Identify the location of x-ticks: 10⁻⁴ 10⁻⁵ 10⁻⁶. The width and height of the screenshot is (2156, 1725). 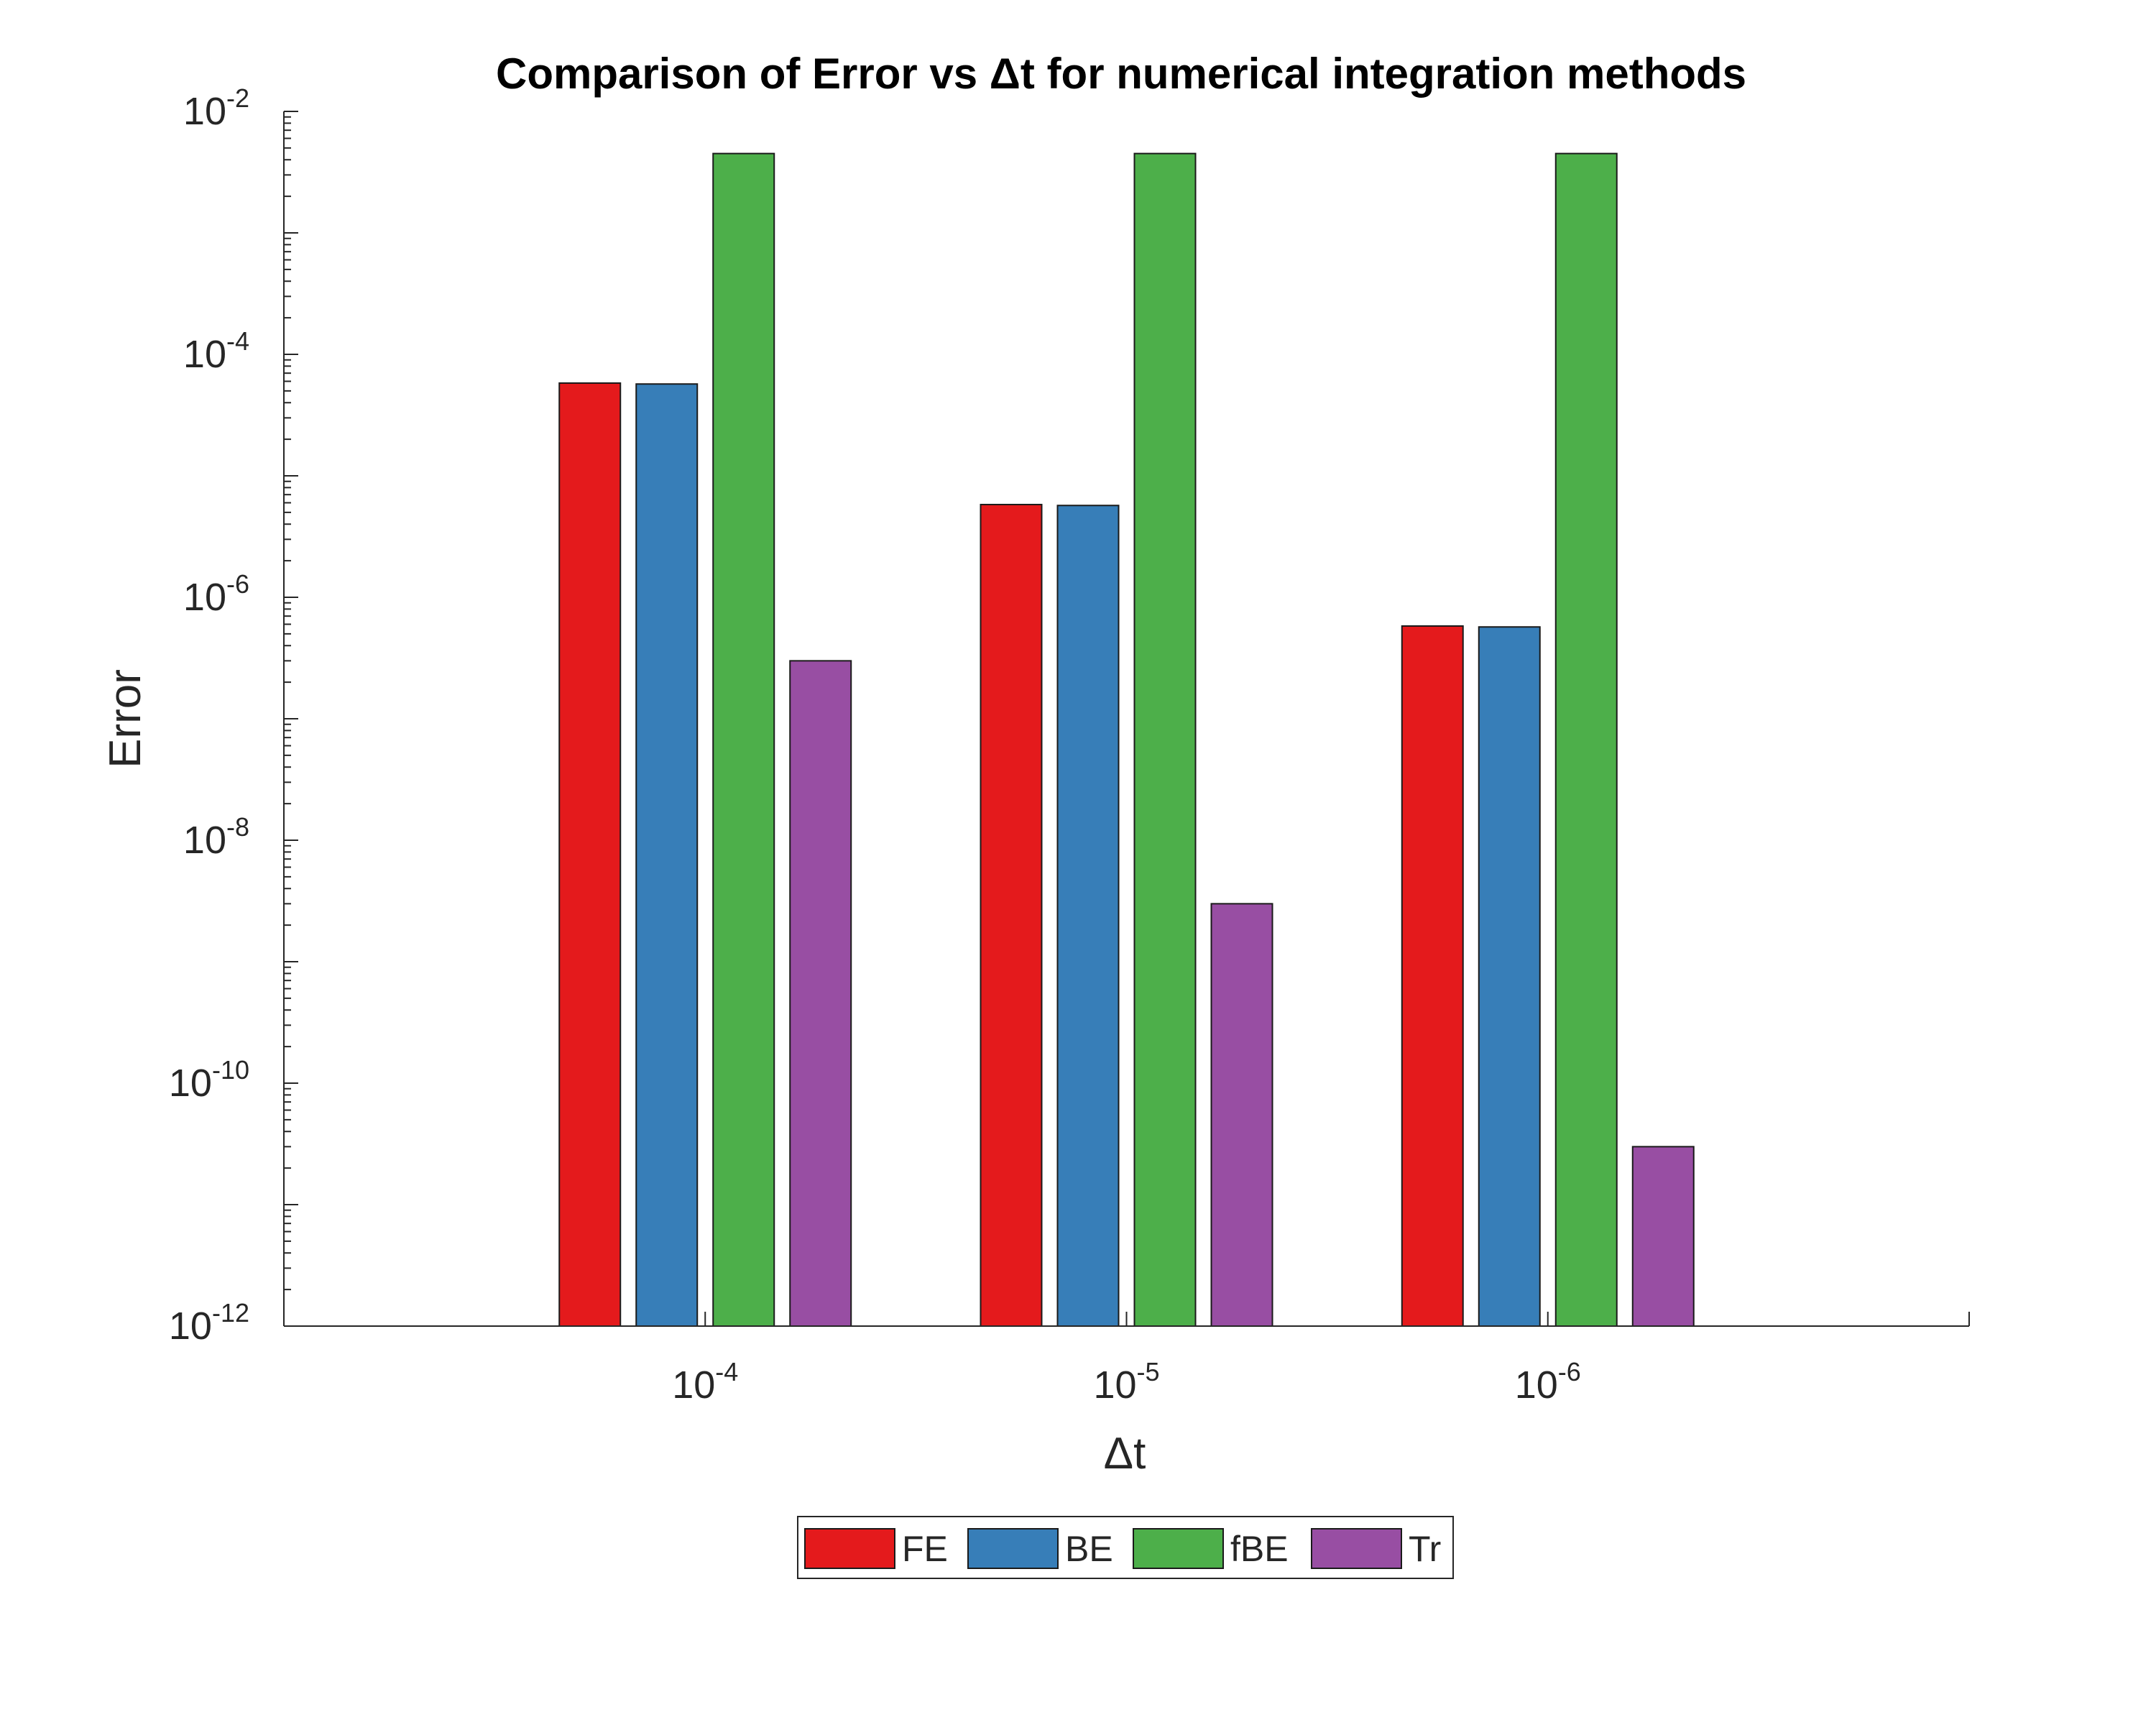
(1321, 1359).